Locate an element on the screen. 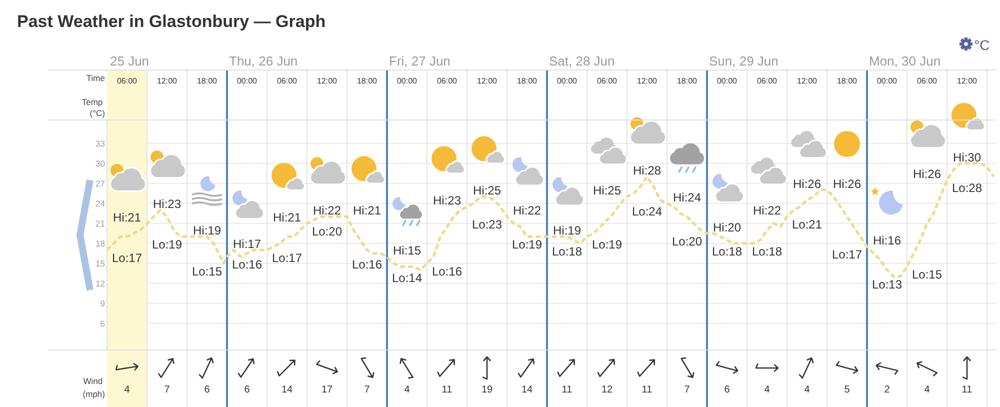  y-tick-label: 12 is located at coordinates (101, 283).